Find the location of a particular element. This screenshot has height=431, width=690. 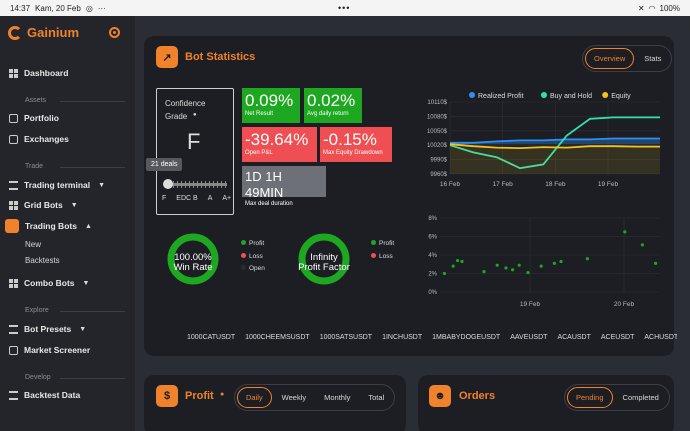

sidebar-subitem-new: New is located at coordinates (33, 244).